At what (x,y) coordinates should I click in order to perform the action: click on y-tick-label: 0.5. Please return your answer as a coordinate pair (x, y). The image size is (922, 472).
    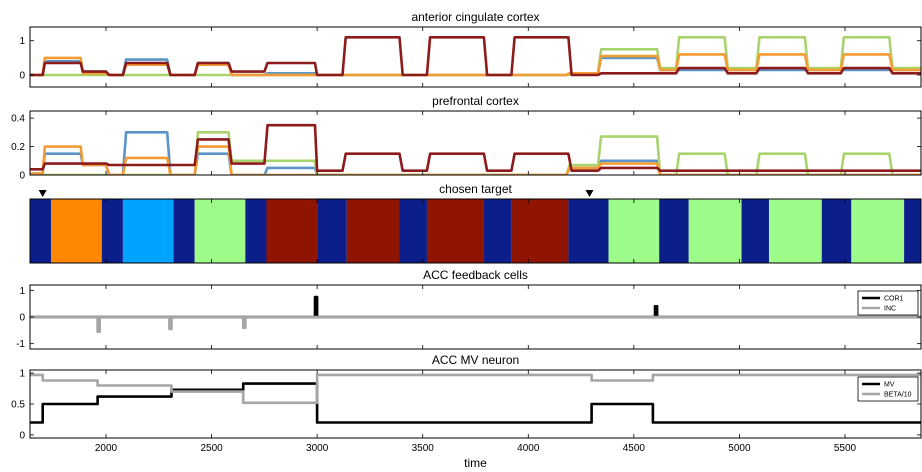
    Looking at the image, I should click on (18, 405).